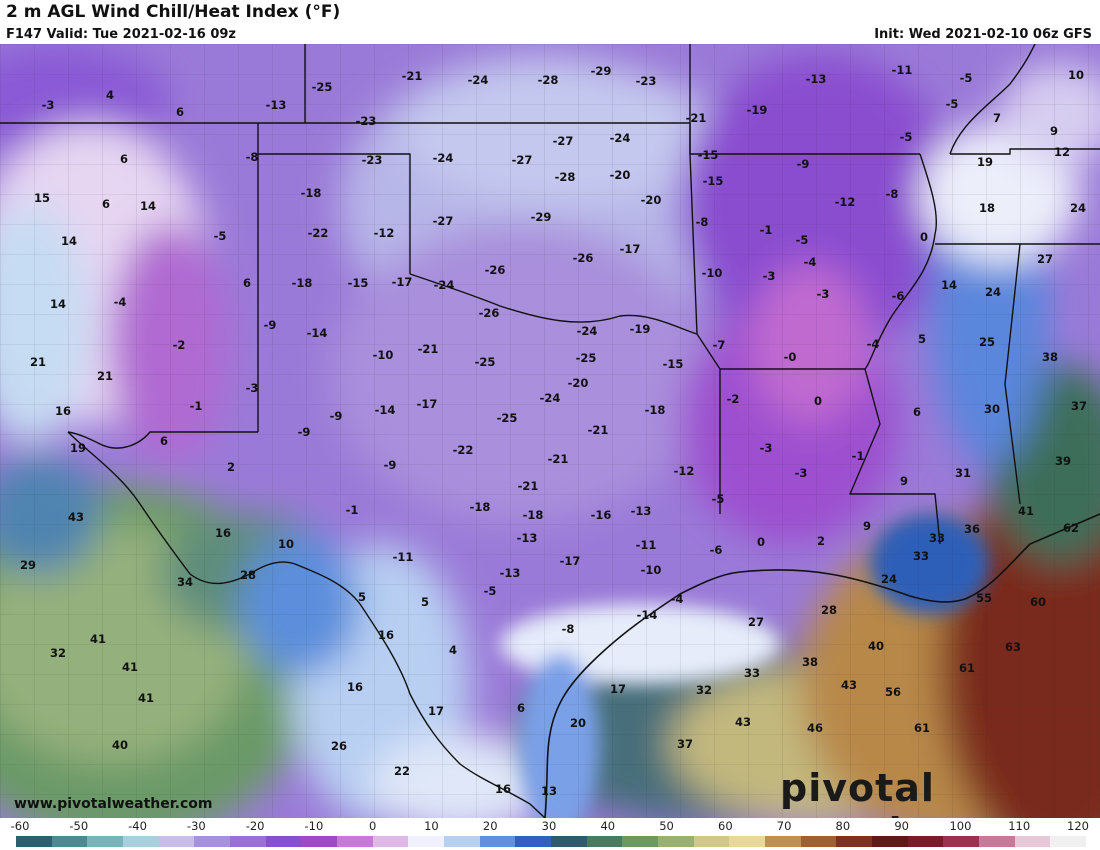 This screenshot has height=850, width=1100. I want to click on value-label: 34, so click(185, 582).